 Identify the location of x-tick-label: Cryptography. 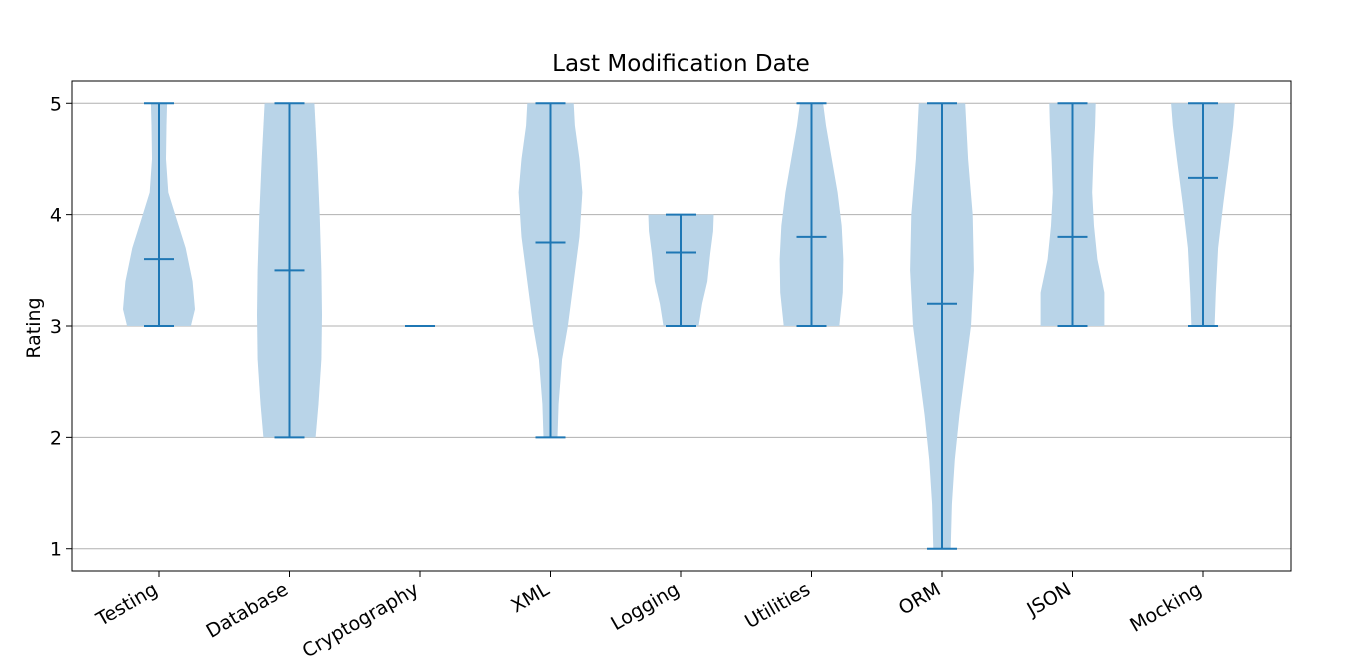
(361, 620).